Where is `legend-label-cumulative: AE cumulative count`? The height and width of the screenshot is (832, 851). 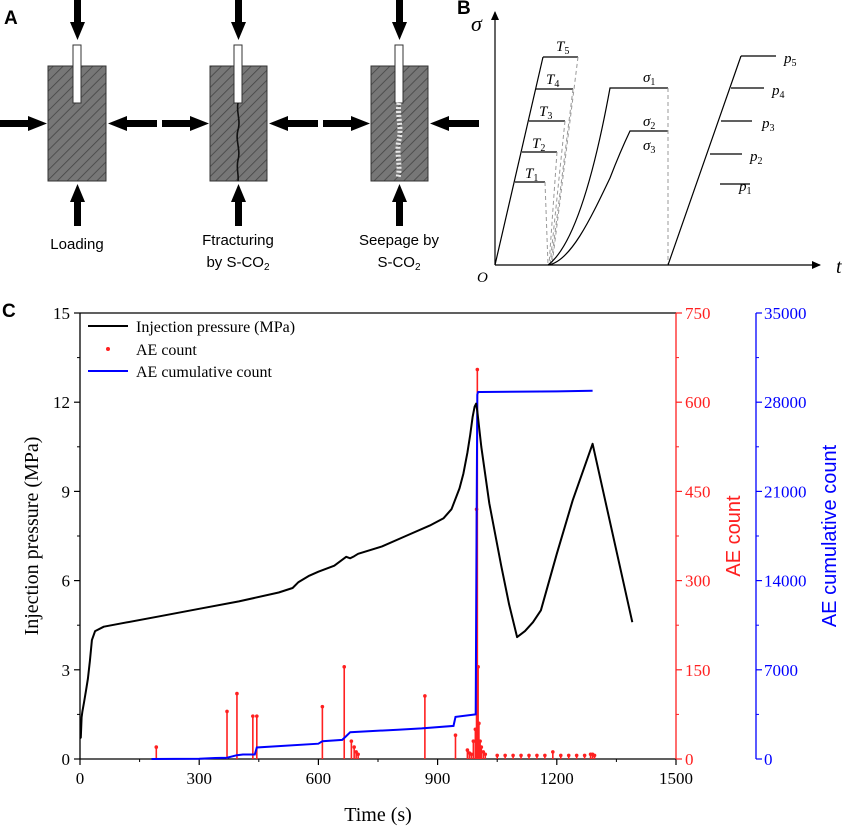
legend-label-cumulative: AE cumulative count is located at coordinates (204, 372).